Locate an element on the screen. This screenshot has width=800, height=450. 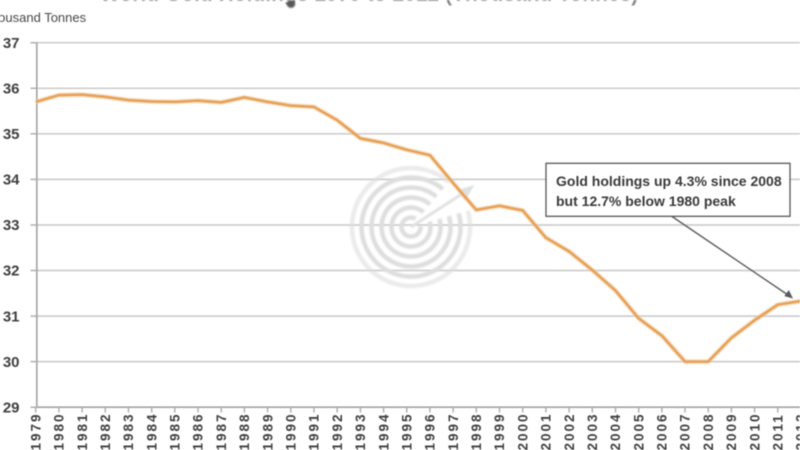
svg-text: 1993 is located at coordinates (360, 431).